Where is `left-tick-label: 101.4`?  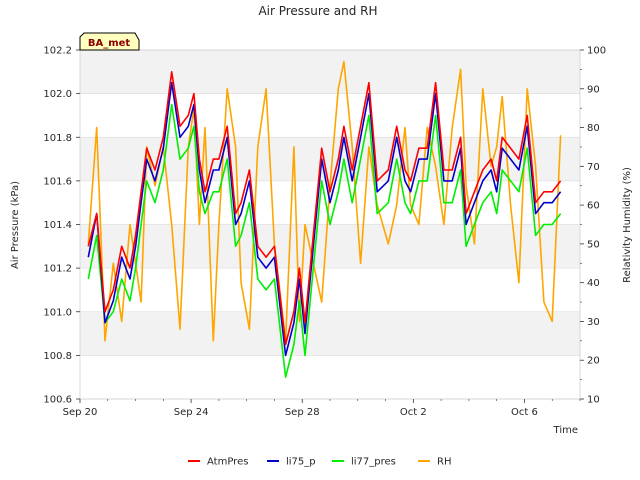
left-tick-label: 101.4 is located at coordinates (57, 225).